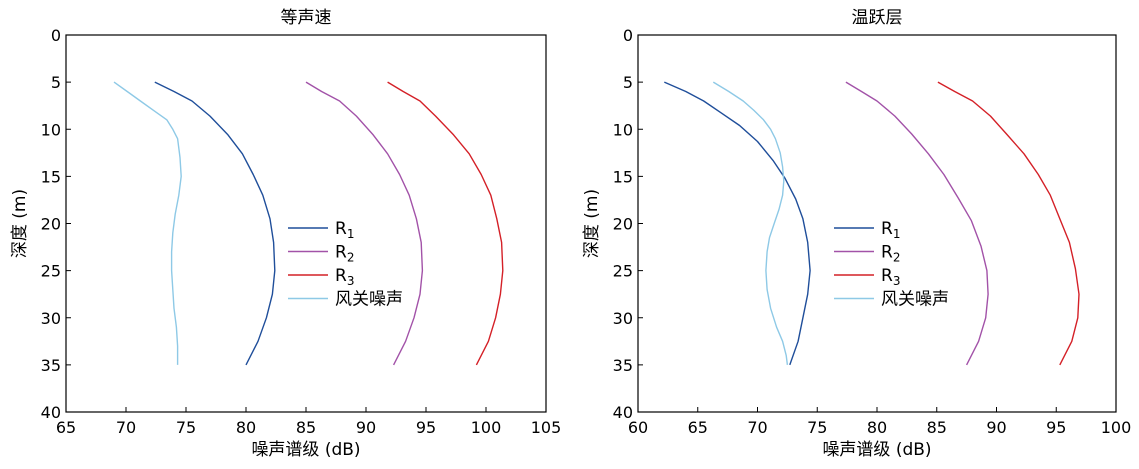  What do you see at coordinates (306, 18) in the screenshot?
I see `chart-title: 等声速` at bounding box center [306, 18].